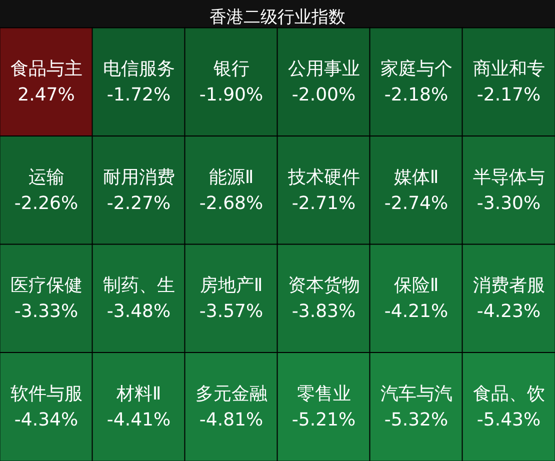  What do you see at coordinates (231, 69) in the screenshot?
I see `category-label: 银行` at bounding box center [231, 69].